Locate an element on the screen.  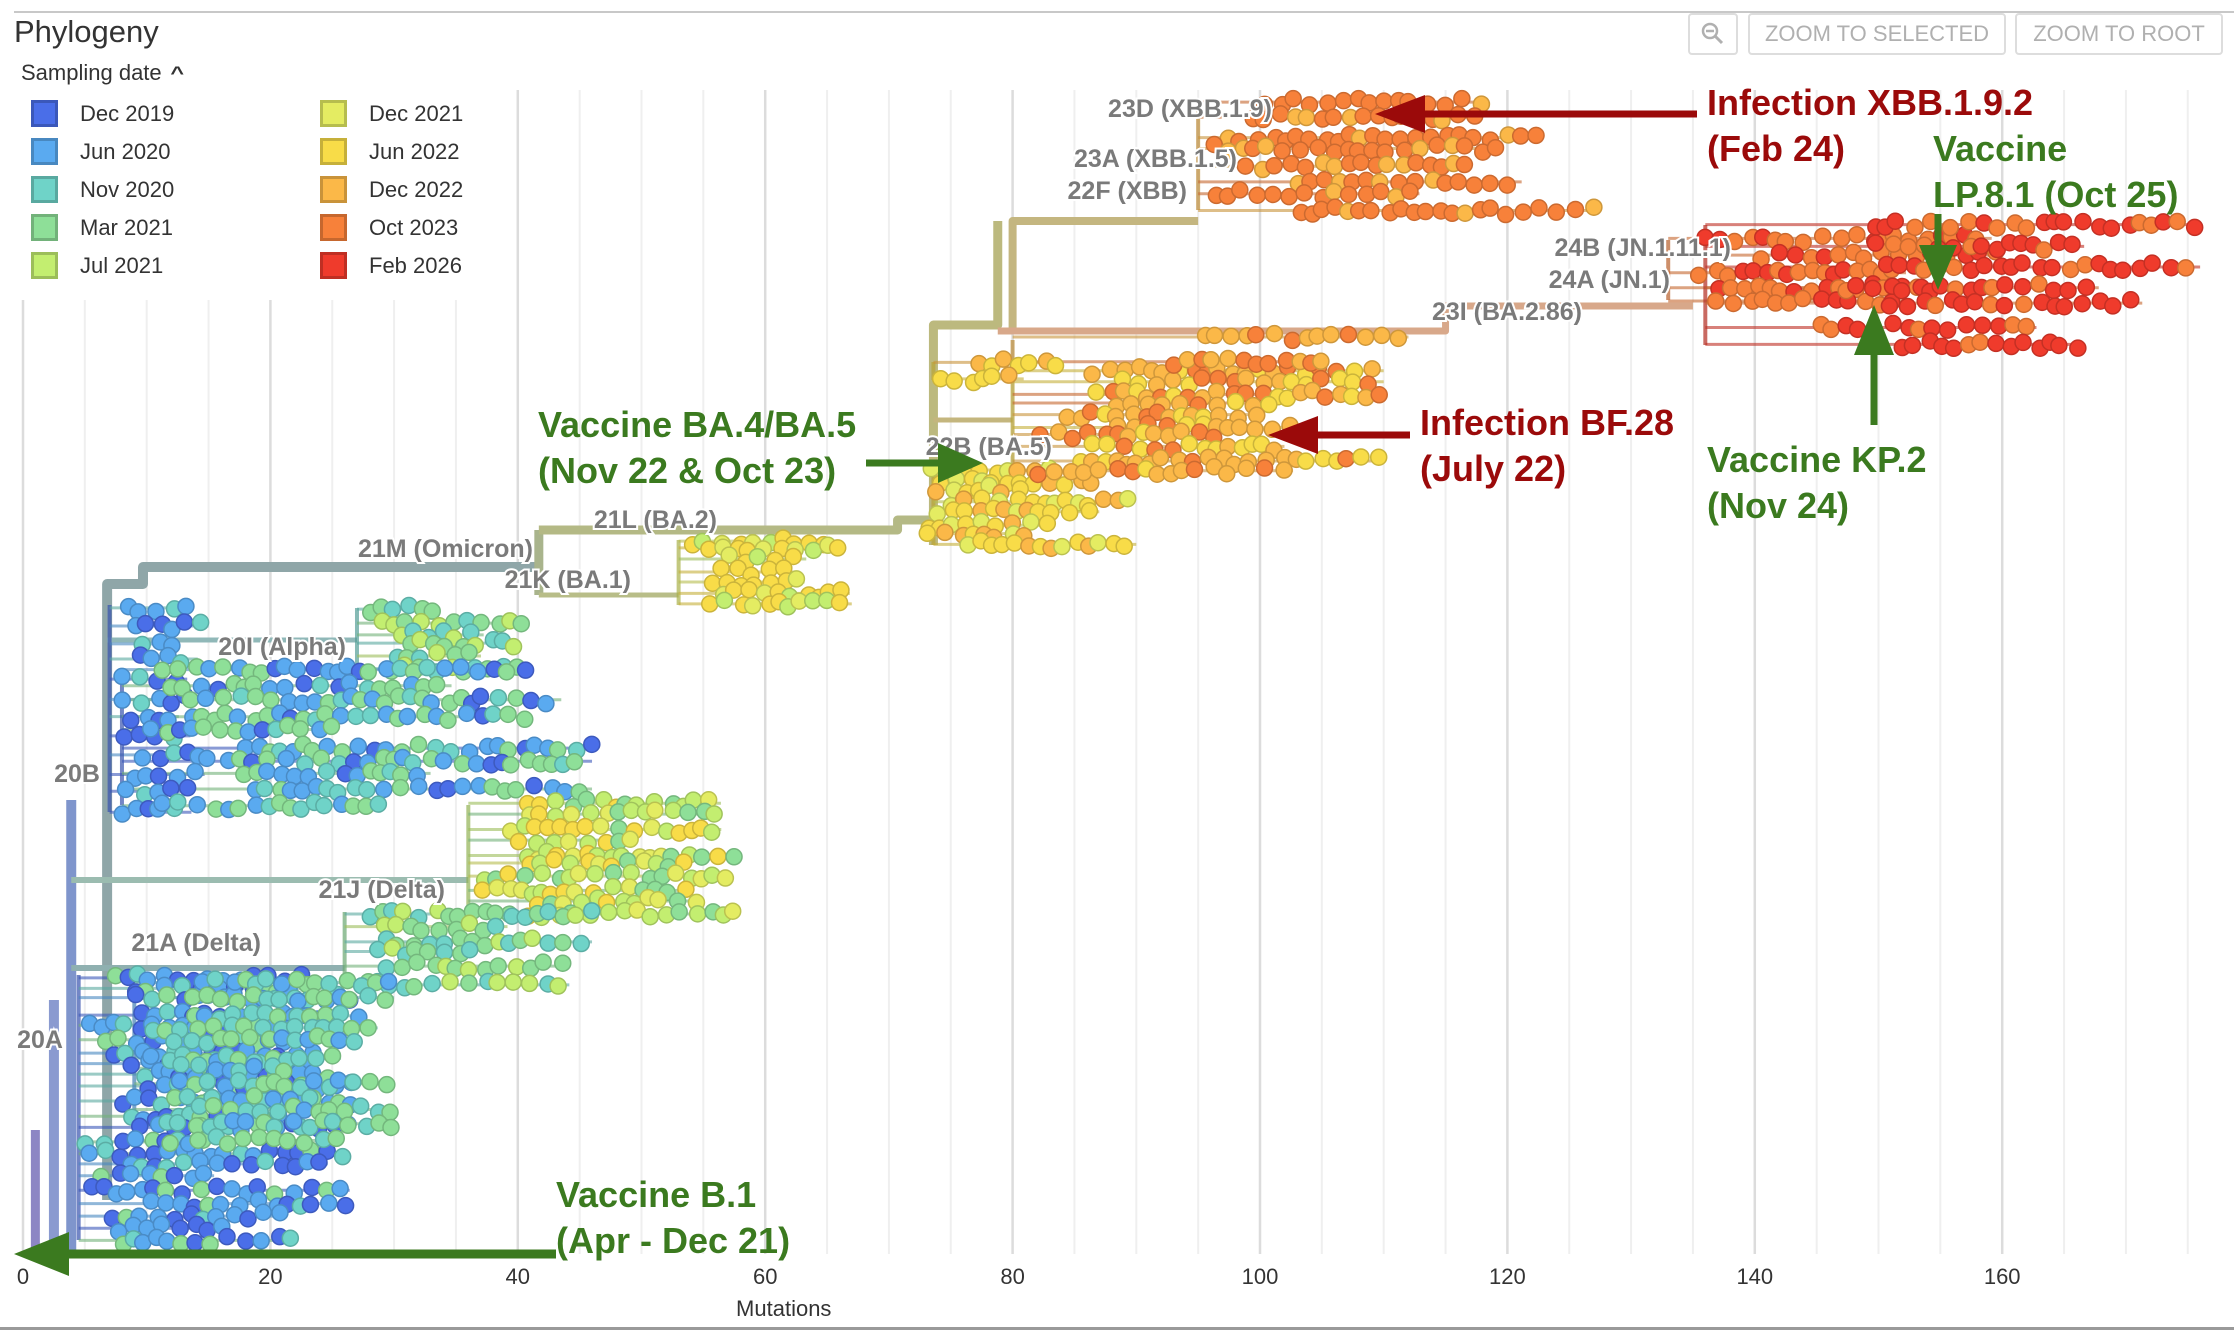
zoom-to-root-button: ZOOM TO ROOT is located at coordinates (2119, 34).